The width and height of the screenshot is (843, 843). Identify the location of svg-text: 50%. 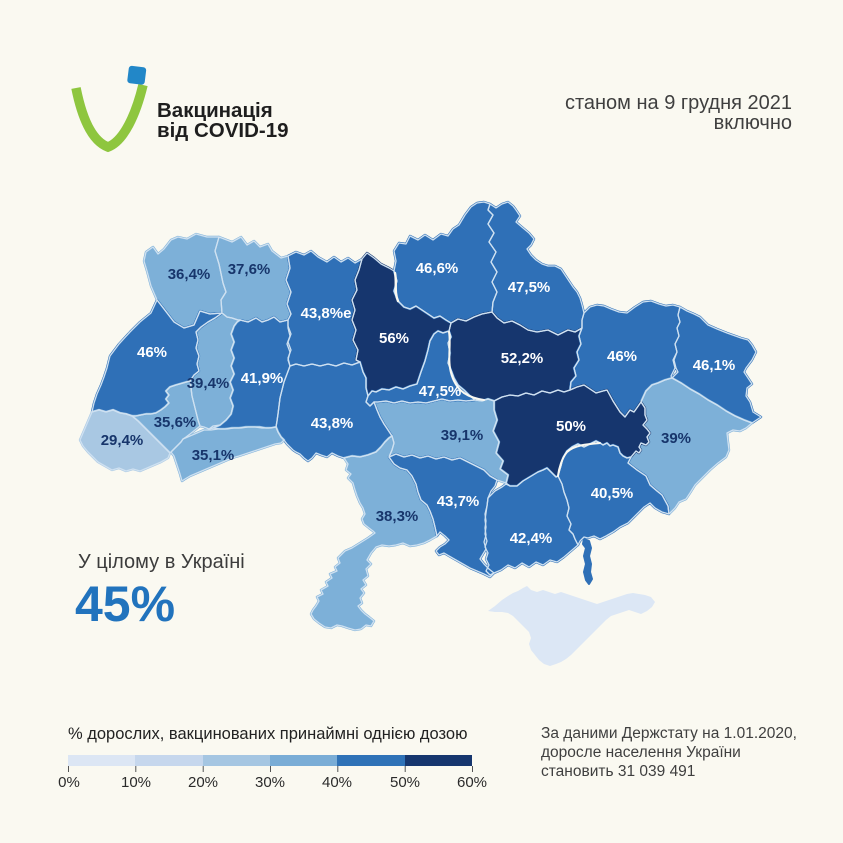
(571, 426).